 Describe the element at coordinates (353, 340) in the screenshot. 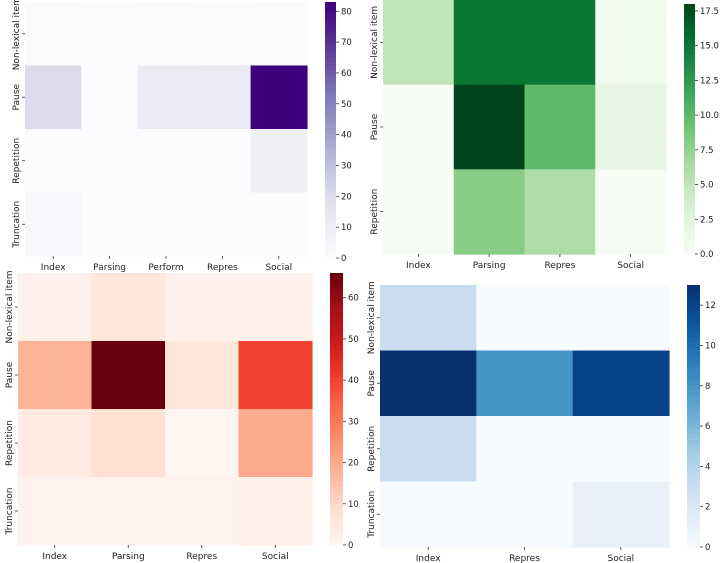

I see `colorbar-tick-label: 50` at that location.